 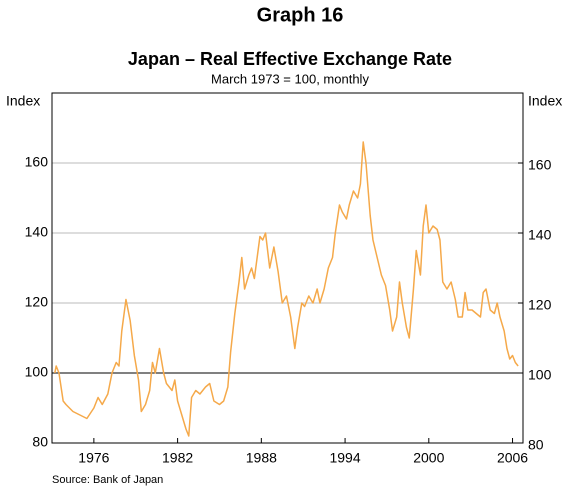 What do you see at coordinates (261, 458) in the screenshot?
I see `x-tick-label: 1988` at bounding box center [261, 458].